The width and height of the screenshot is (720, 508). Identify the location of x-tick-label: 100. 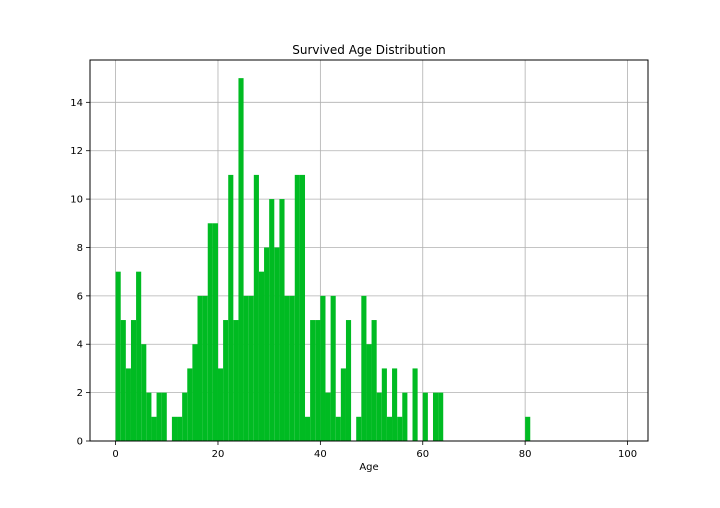
(627, 454).